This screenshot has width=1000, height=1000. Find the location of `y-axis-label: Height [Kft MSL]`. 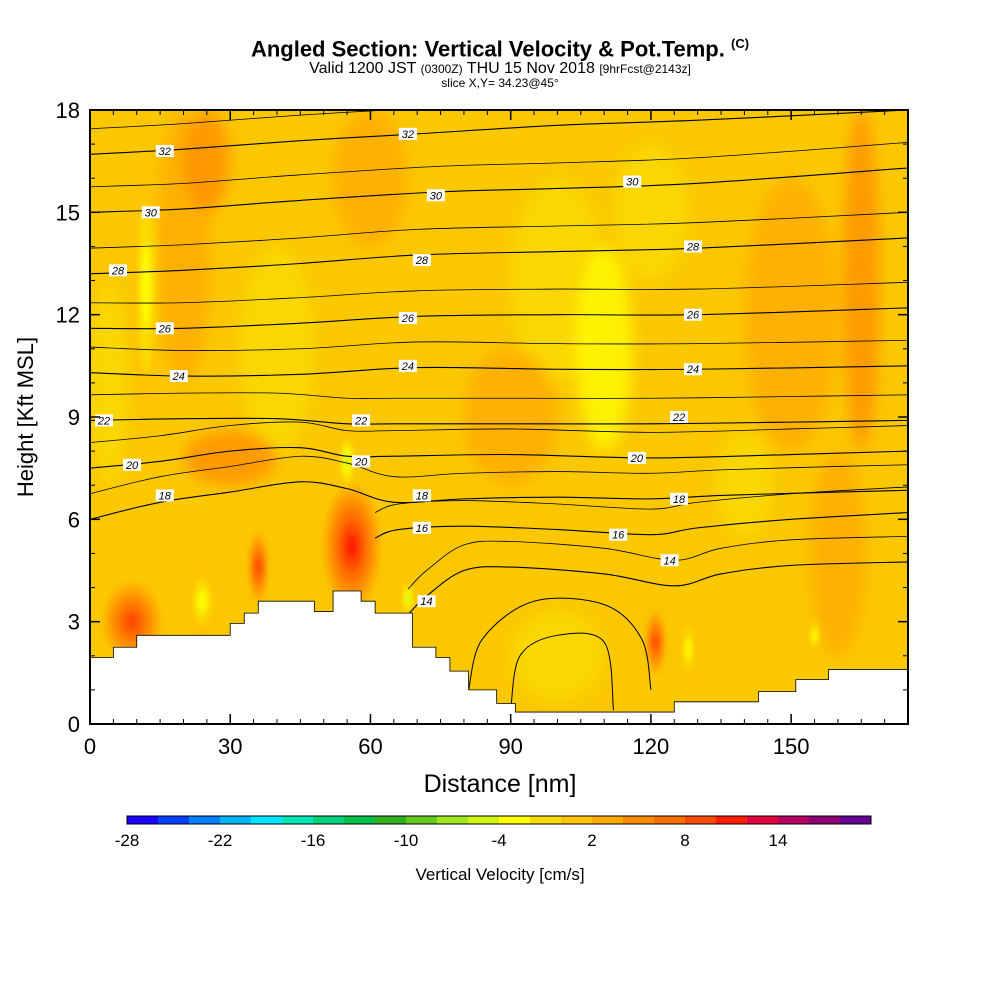

y-axis-label: Height [Kft MSL] is located at coordinates (25, 417).